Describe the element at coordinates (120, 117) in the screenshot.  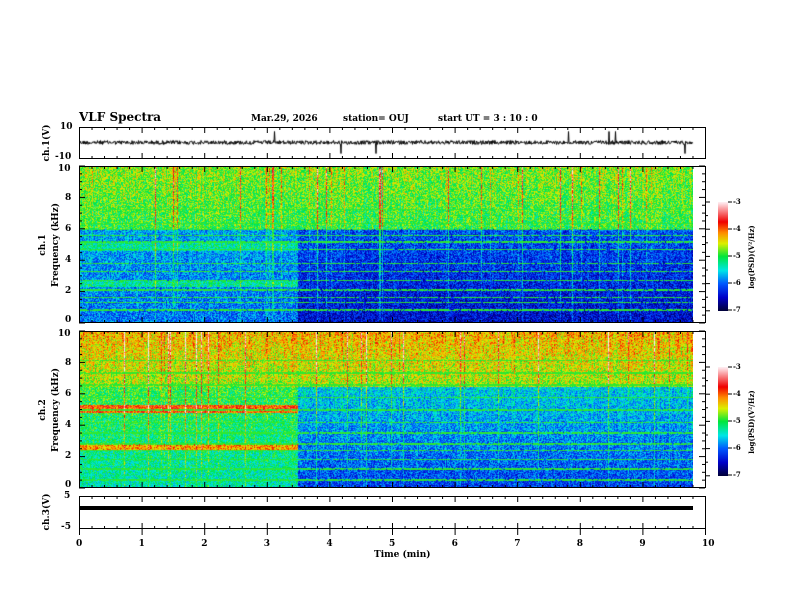
I see `figure-title: VLF Spectra` at that location.